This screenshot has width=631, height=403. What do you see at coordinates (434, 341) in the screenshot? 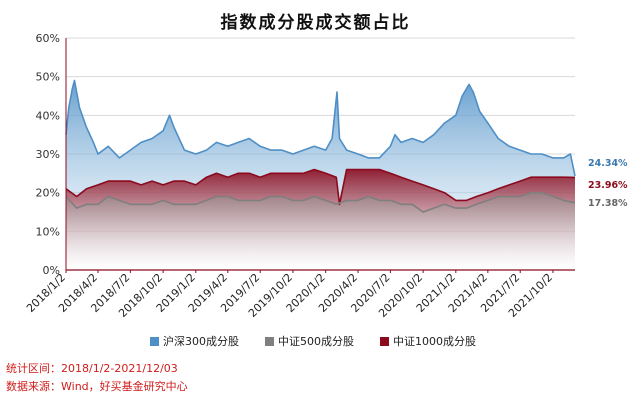
I see `legend-label-zz1000: 中证1000成分股` at bounding box center [434, 341].